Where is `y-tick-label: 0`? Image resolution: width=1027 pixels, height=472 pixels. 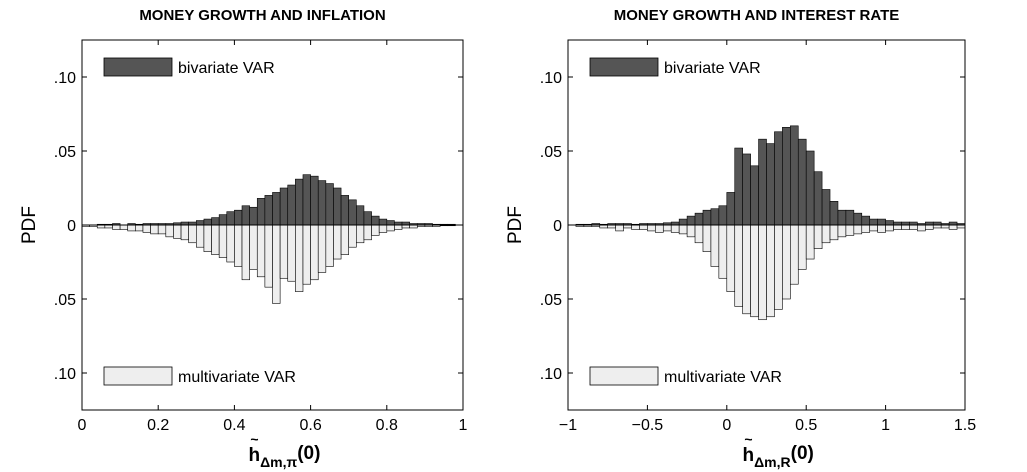 y-tick-label: 0 is located at coordinates (557, 226).